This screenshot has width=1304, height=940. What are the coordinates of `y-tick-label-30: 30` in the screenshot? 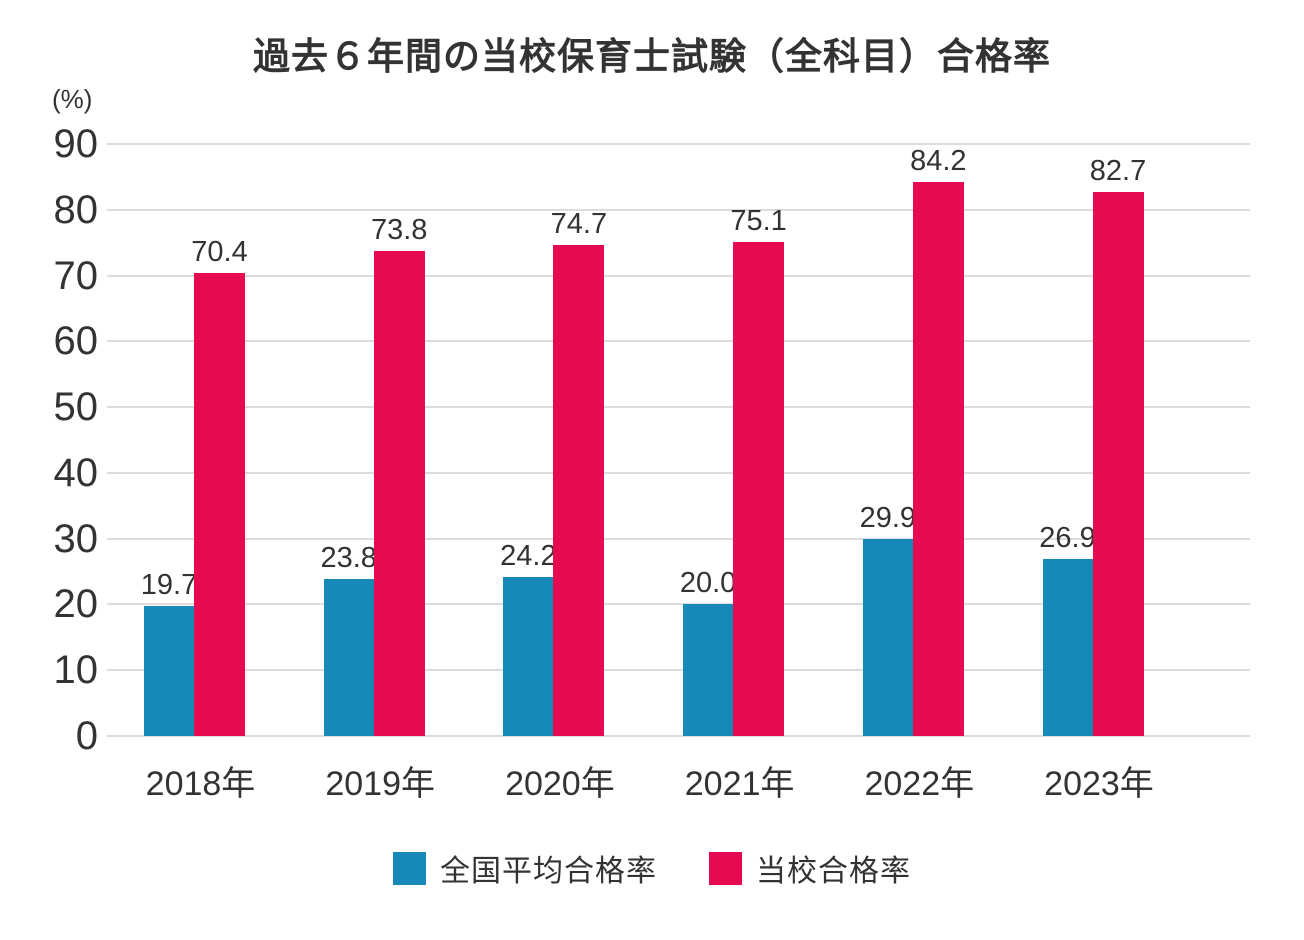 It's located at (76, 538).